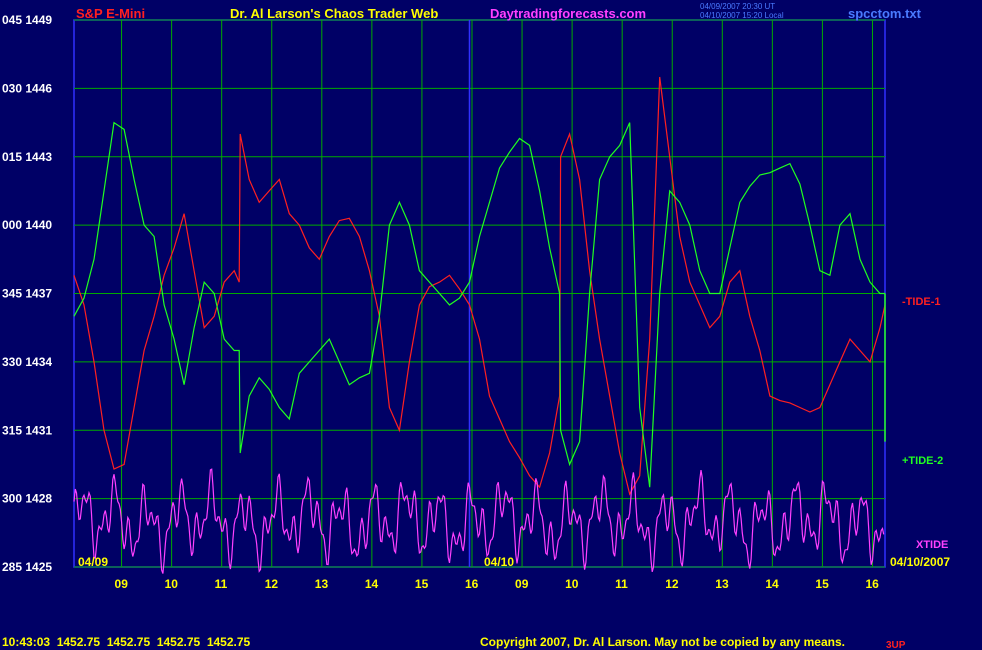 The image size is (982, 650). What do you see at coordinates (126, 642) in the screenshot?
I see `quote-readout: 10:43:03 1452.75 1452.75 1452.75 1452.75` at bounding box center [126, 642].